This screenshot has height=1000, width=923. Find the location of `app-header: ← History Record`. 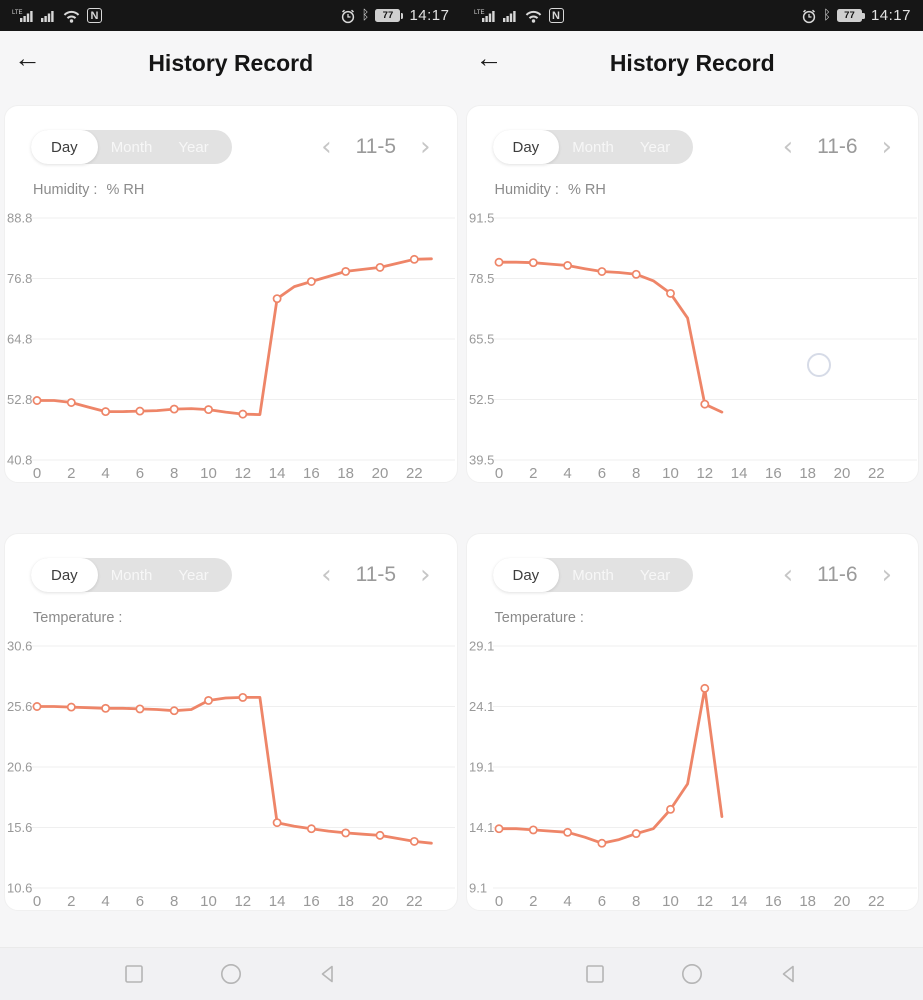

app-header: ← History Record is located at coordinates (692, 63).